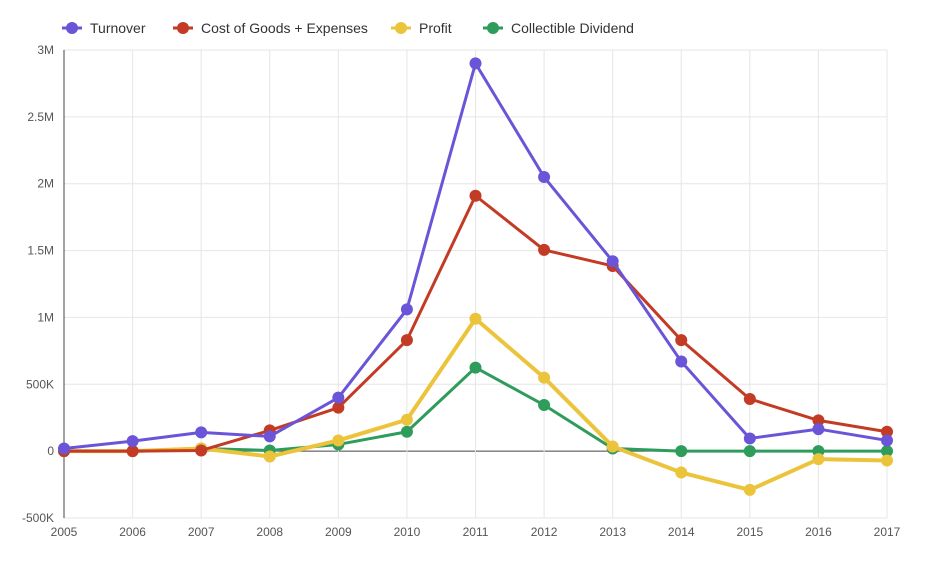 The height and width of the screenshot is (564, 935). What do you see at coordinates (40, 251) in the screenshot?
I see `y-tick-label: 1.5M` at bounding box center [40, 251].